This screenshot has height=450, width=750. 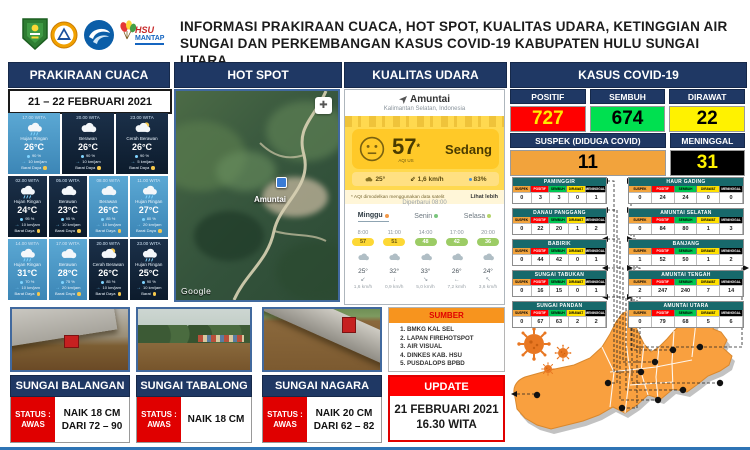 What do you see at coordinates (27, 273) in the screenshot?
I see `weather-temperature: 31°C` at bounding box center [27, 273].